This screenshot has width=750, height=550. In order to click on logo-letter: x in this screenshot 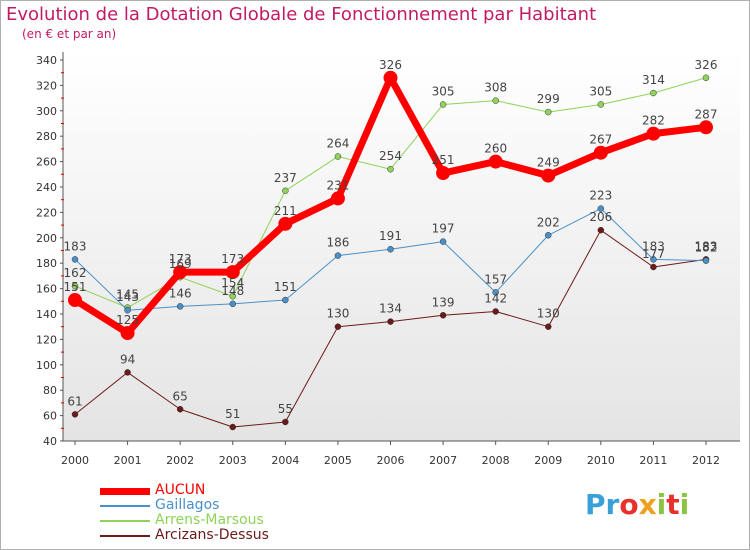, I will do `click(647, 504)`.